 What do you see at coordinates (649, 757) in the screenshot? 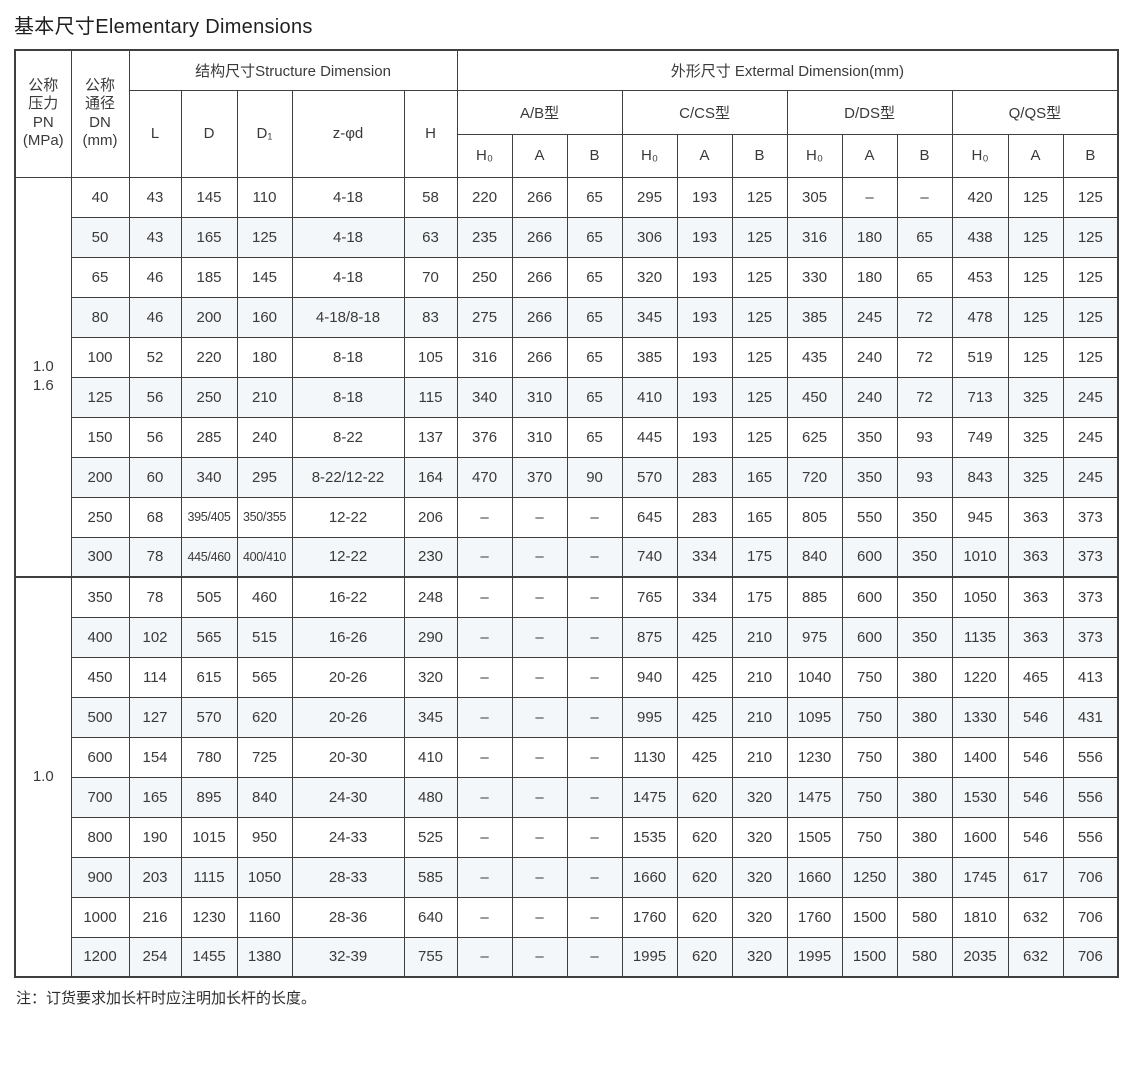
I see `dim-value: 1130` at bounding box center [649, 757].